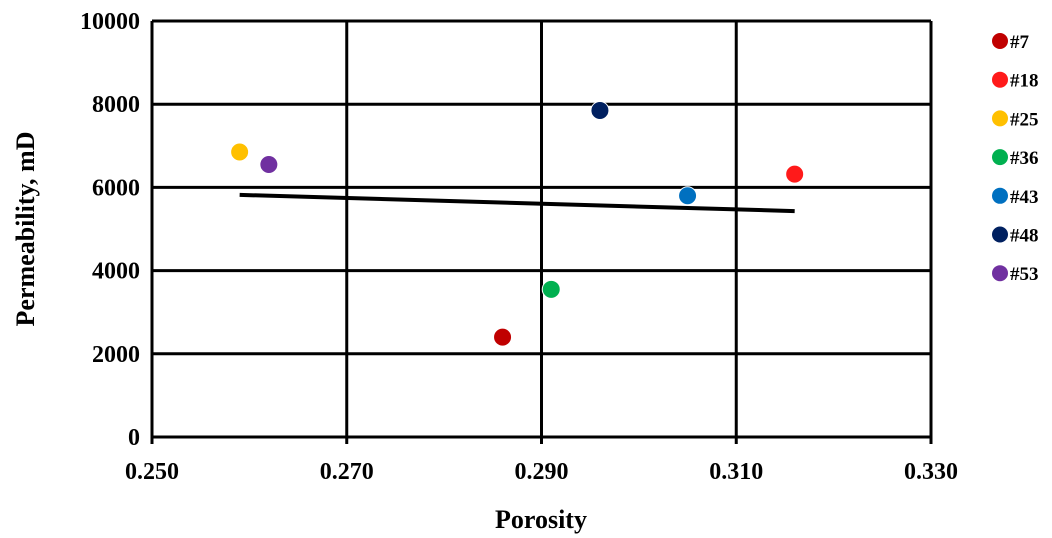 The height and width of the screenshot is (538, 1052). Describe the element at coordinates (1024, 274) in the screenshot. I see `legend-label-53: #53` at that location.